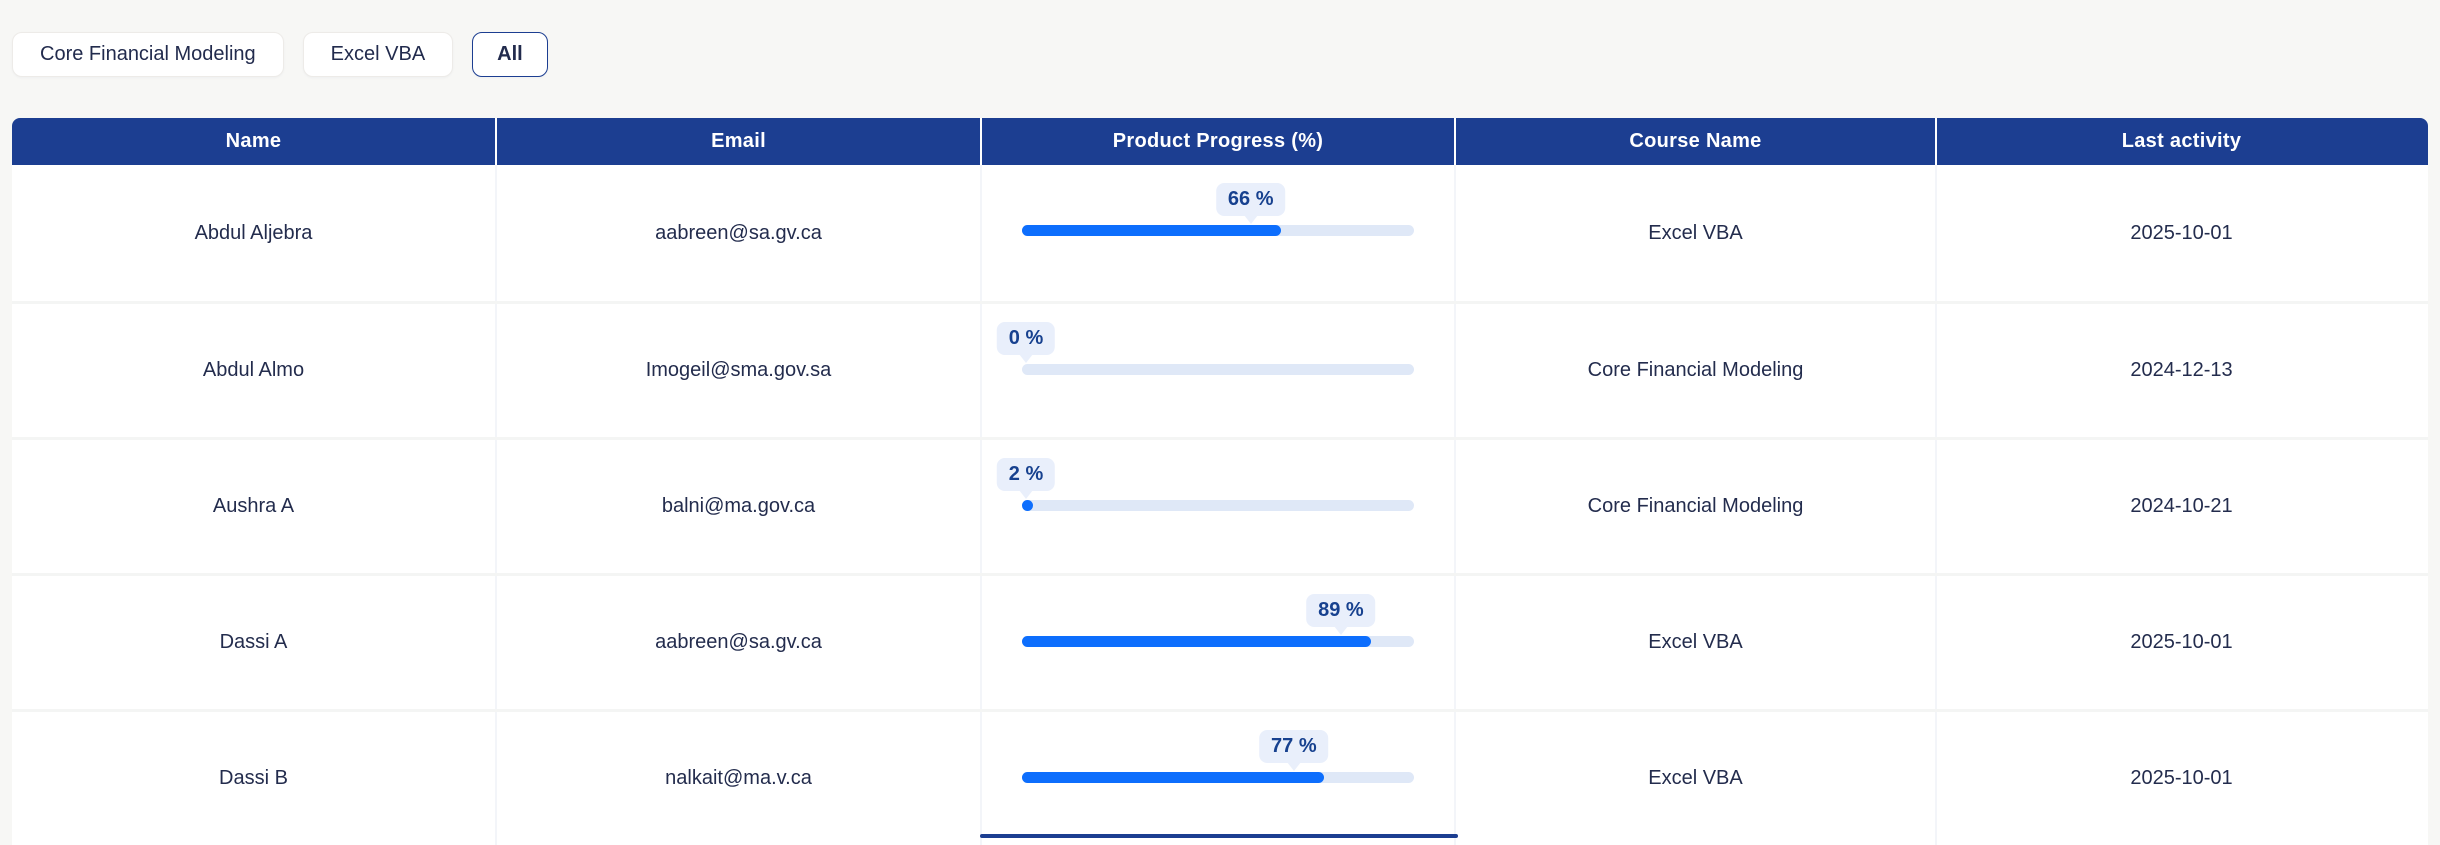  I want to click on cell-product-progress: 66 %, so click(1219, 233).